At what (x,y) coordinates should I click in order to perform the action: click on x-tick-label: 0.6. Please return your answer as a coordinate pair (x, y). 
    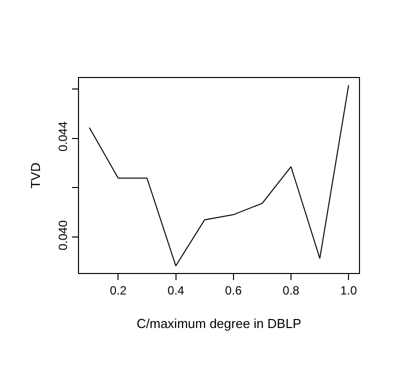
    Looking at the image, I should click on (233, 290).